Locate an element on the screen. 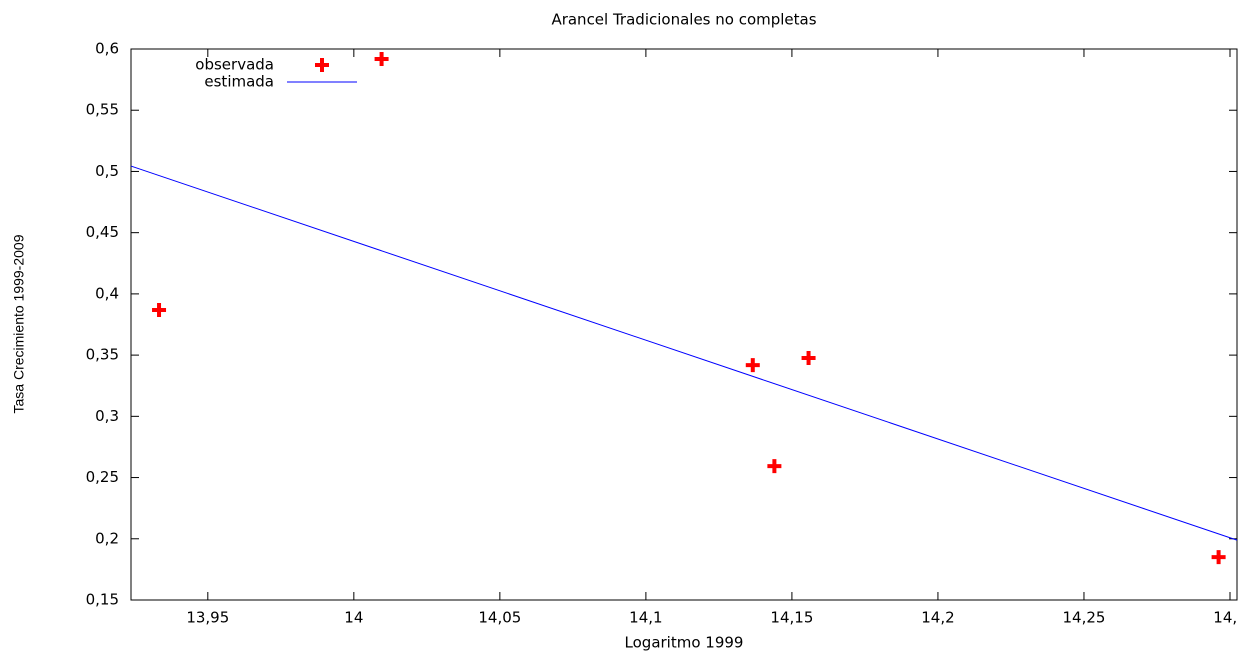 Image resolution: width=1238 pixels, height=652 pixels. y-tick-label: 0,55 is located at coordinates (102, 110).